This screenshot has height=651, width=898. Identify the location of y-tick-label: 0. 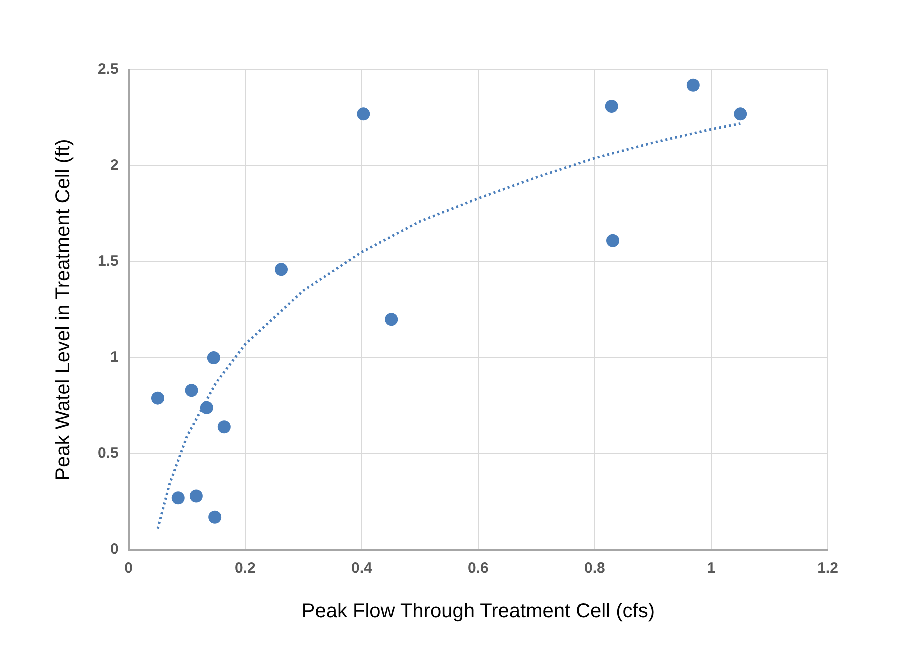
(114, 549).